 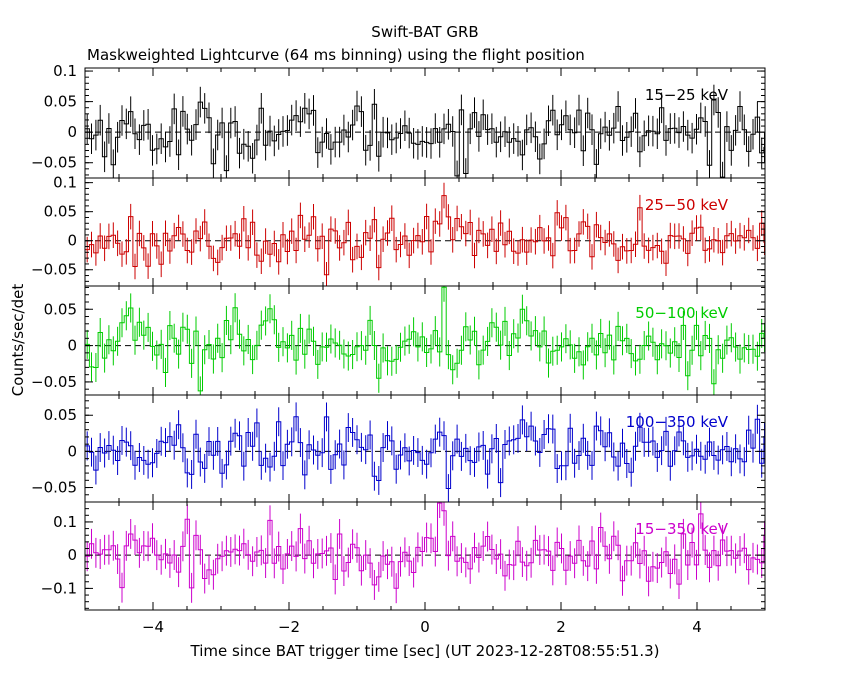 I want to click on x-tick-label: 4, so click(x=697, y=627).